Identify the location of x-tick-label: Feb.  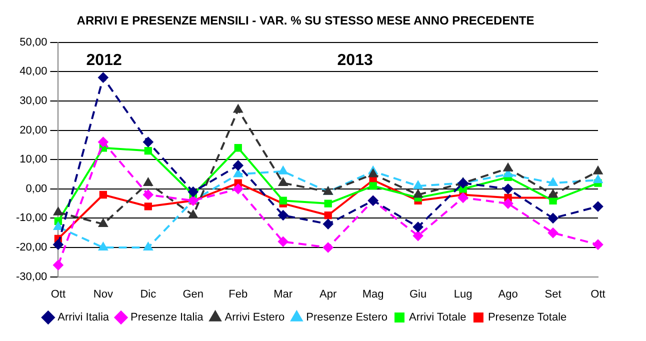
(238, 294).